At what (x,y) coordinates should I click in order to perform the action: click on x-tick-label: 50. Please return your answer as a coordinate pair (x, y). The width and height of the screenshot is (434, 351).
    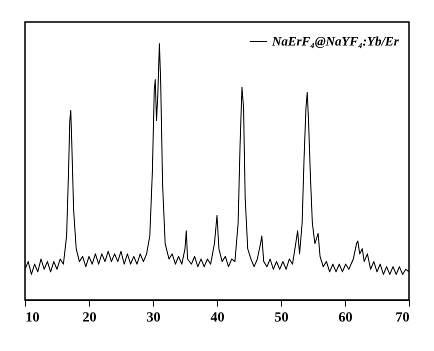
    Looking at the image, I should click on (281, 318).